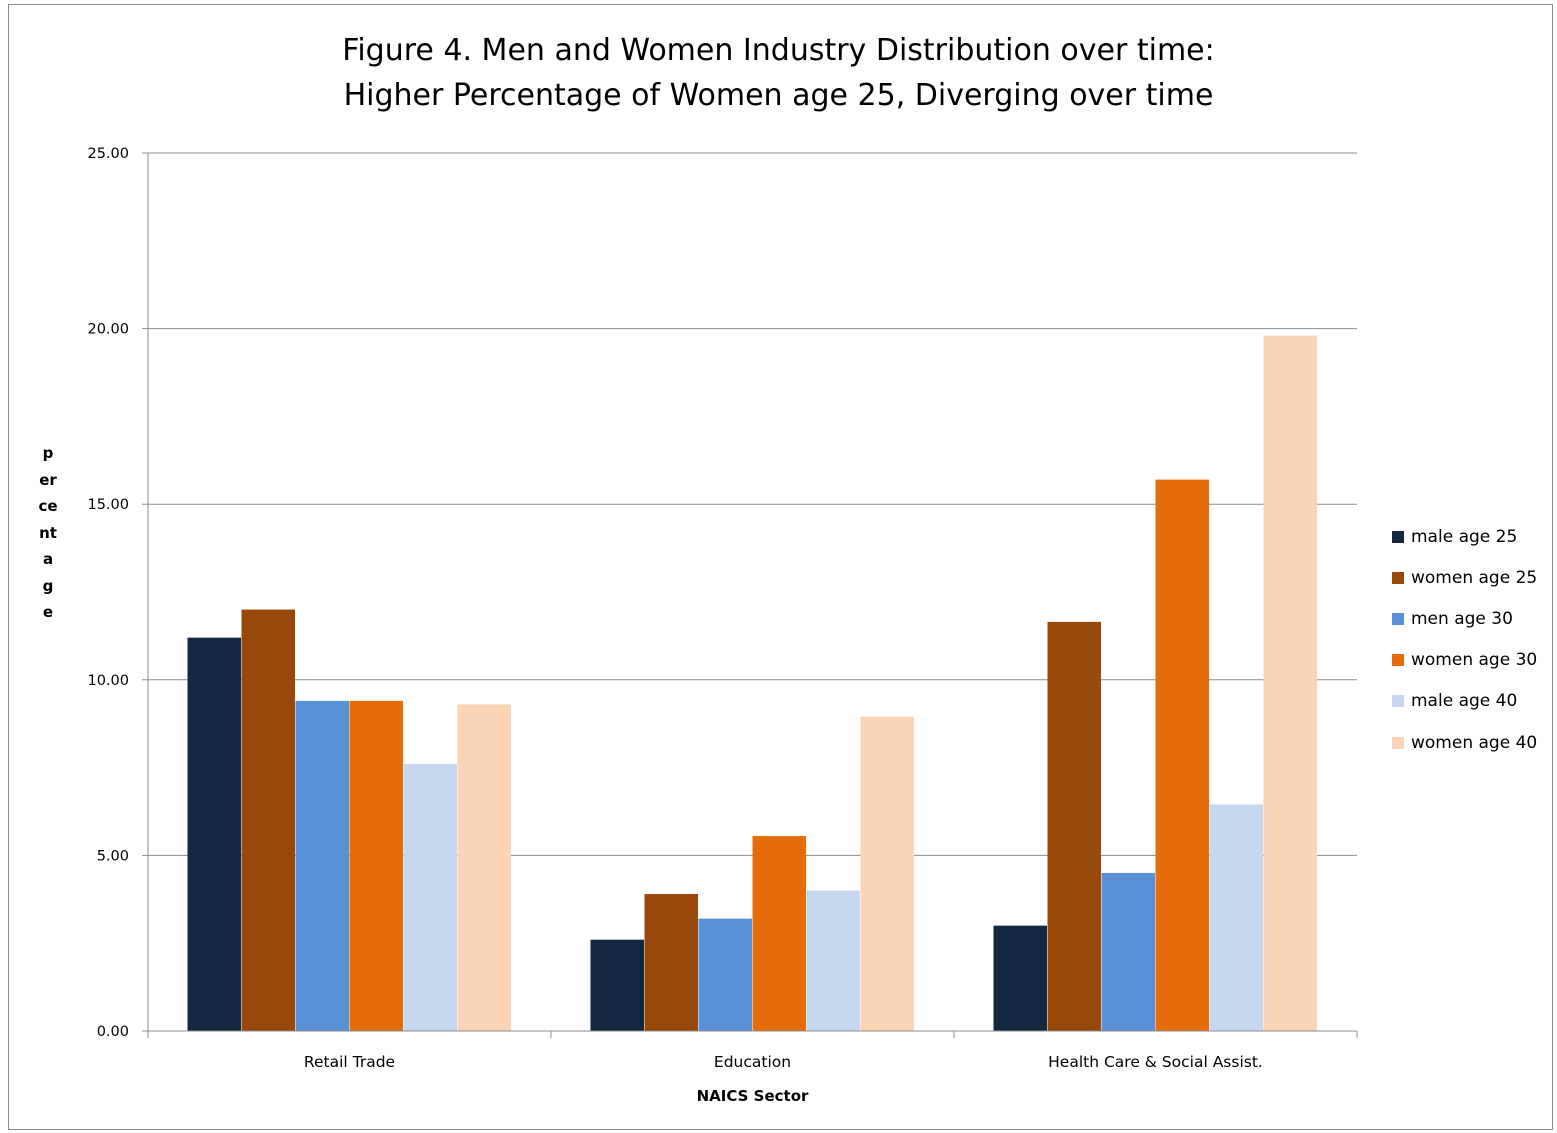 The height and width of the screenshot is (1133, 1557). What do you see at coordinates (108, 330) in the screenshot?
I see `y-tick-label: 20.00` at bounding box center [108, 330].